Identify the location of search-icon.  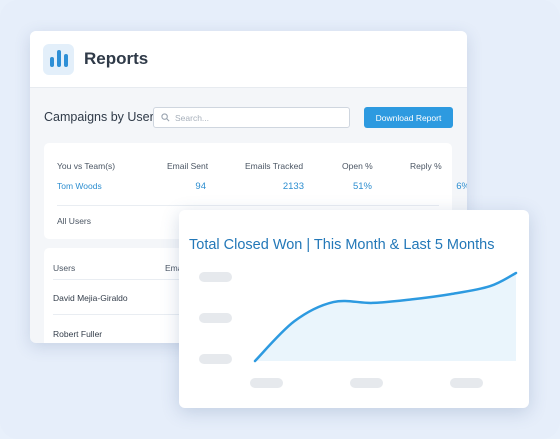
(165, 117).